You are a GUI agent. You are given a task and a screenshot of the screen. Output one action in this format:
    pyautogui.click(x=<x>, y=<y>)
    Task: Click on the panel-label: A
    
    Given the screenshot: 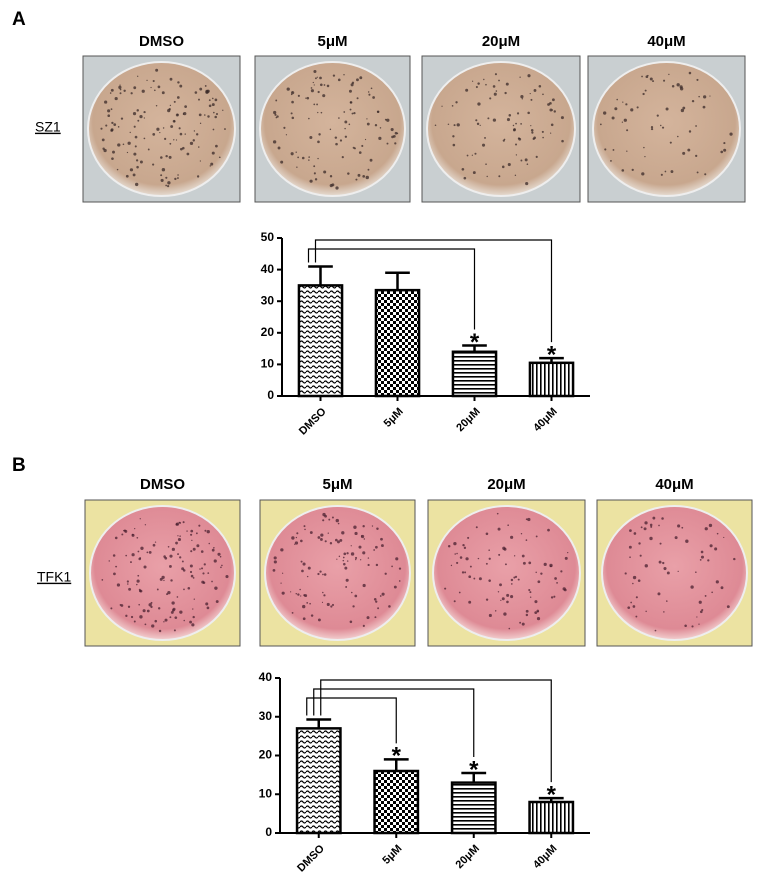 What is the action you would take?
    pyautogui.click(x=19, y=19)
    